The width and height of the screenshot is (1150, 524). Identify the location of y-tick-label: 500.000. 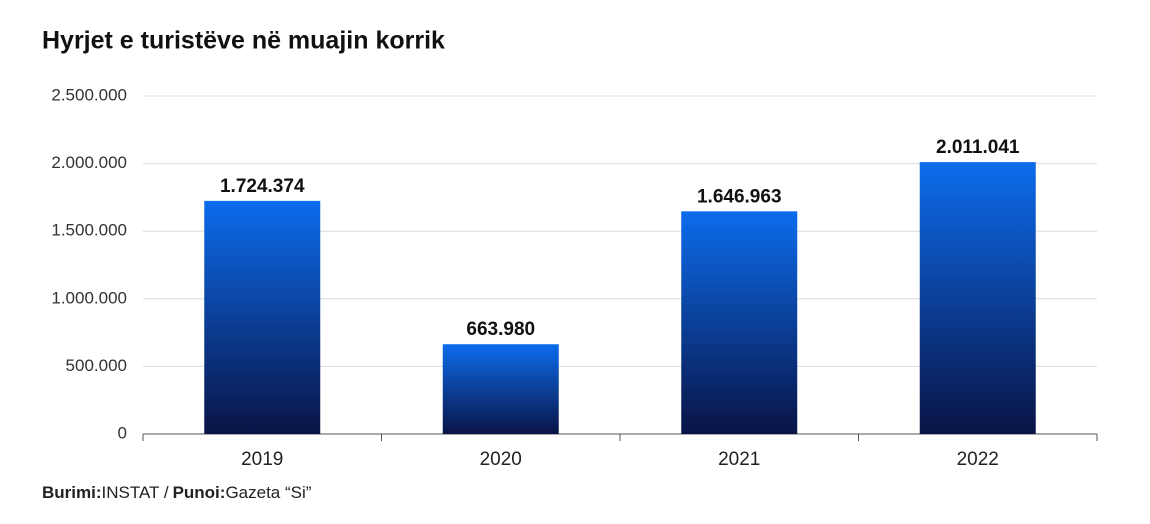
(96, 365).